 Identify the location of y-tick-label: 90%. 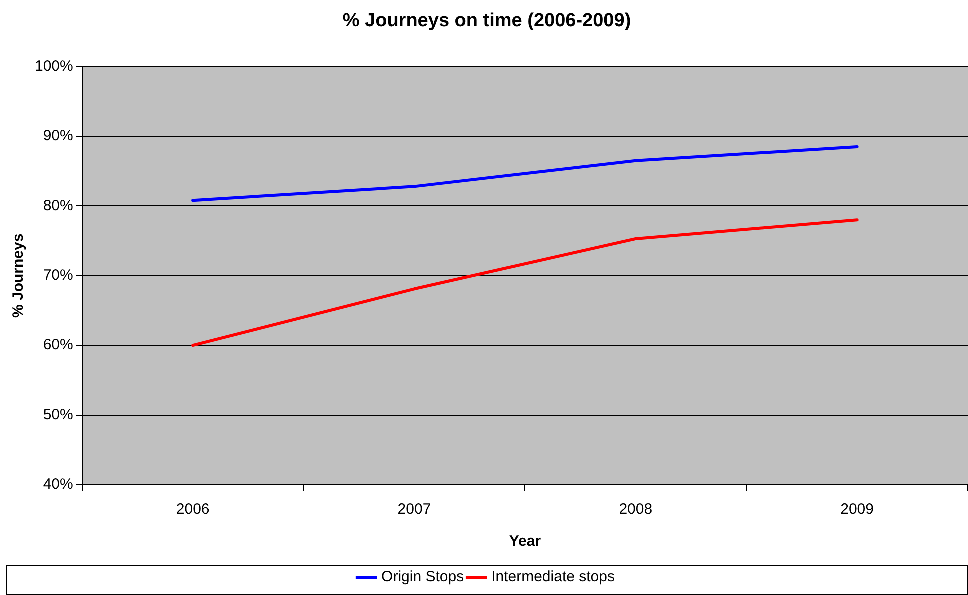
(58, 136).